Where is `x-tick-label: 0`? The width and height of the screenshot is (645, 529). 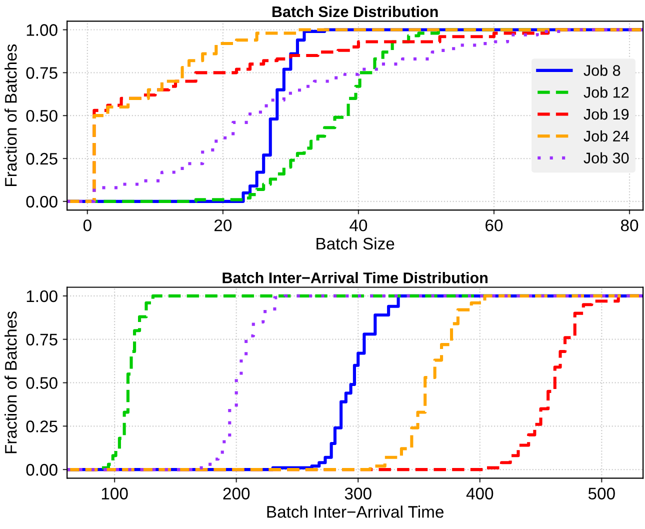
x-tick-label: 0 is located at coordinates (87, 225).